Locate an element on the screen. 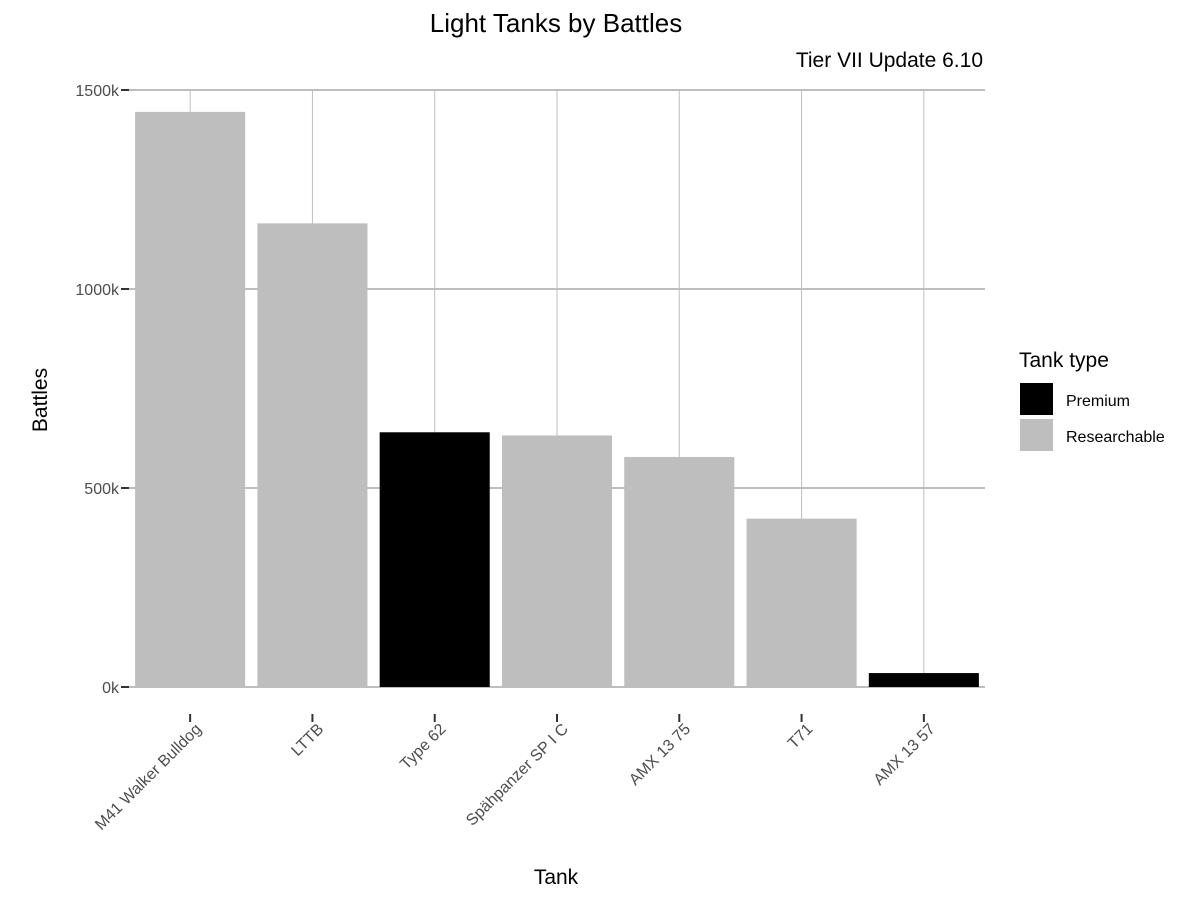  y-axis: 0k 500k 1000k 1500k is located at coordinates (102, 390).